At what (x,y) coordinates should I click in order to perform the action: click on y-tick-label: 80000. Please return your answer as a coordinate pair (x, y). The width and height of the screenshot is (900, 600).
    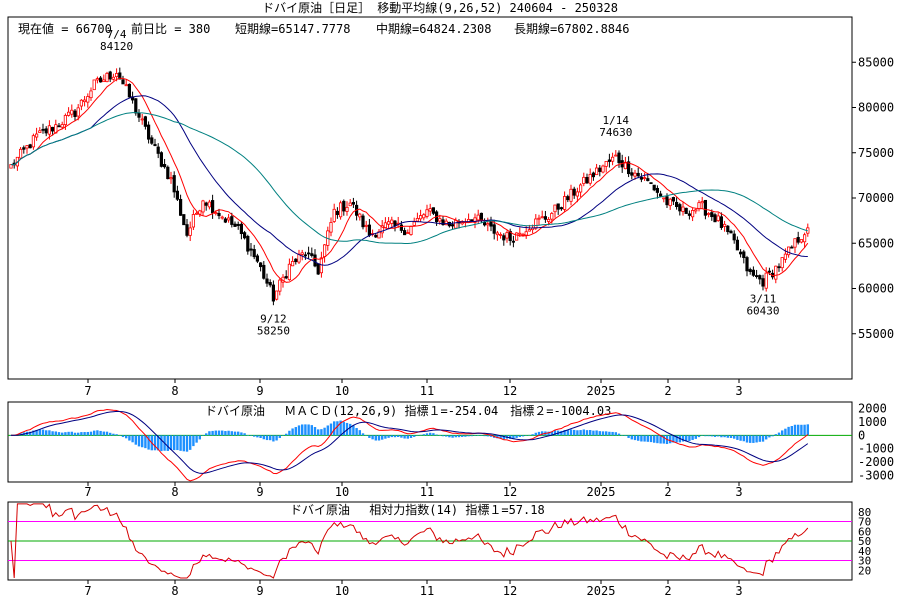
    Looking at the image, I should click on (876, 108).